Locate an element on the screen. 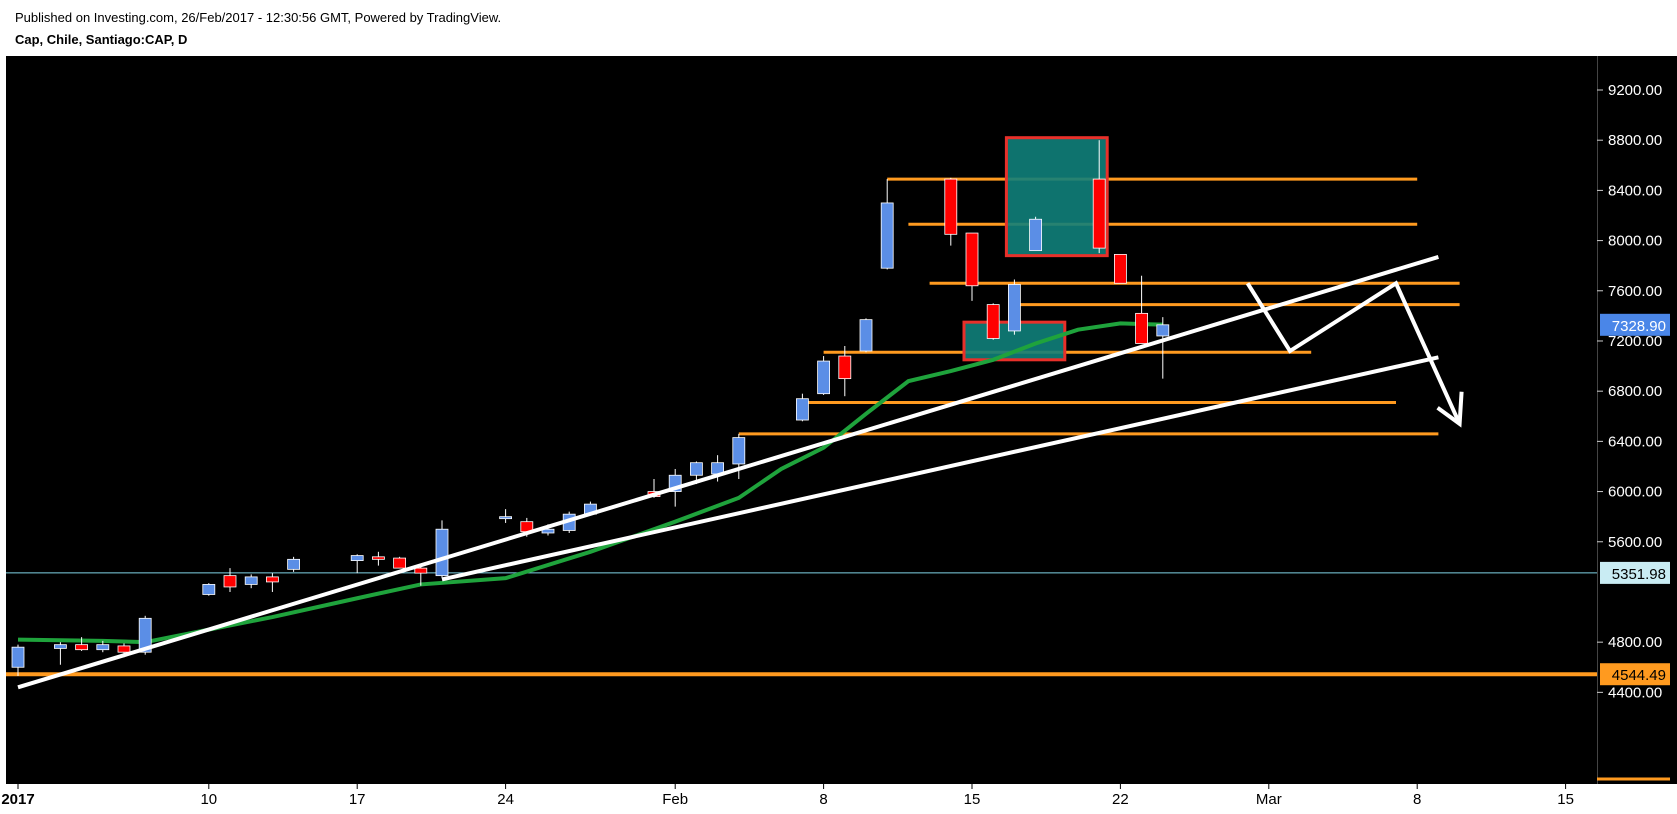 Image resolution: width=1677 pixels, height=814 pixels. highlight-box is located at coordinates (1056, 197).